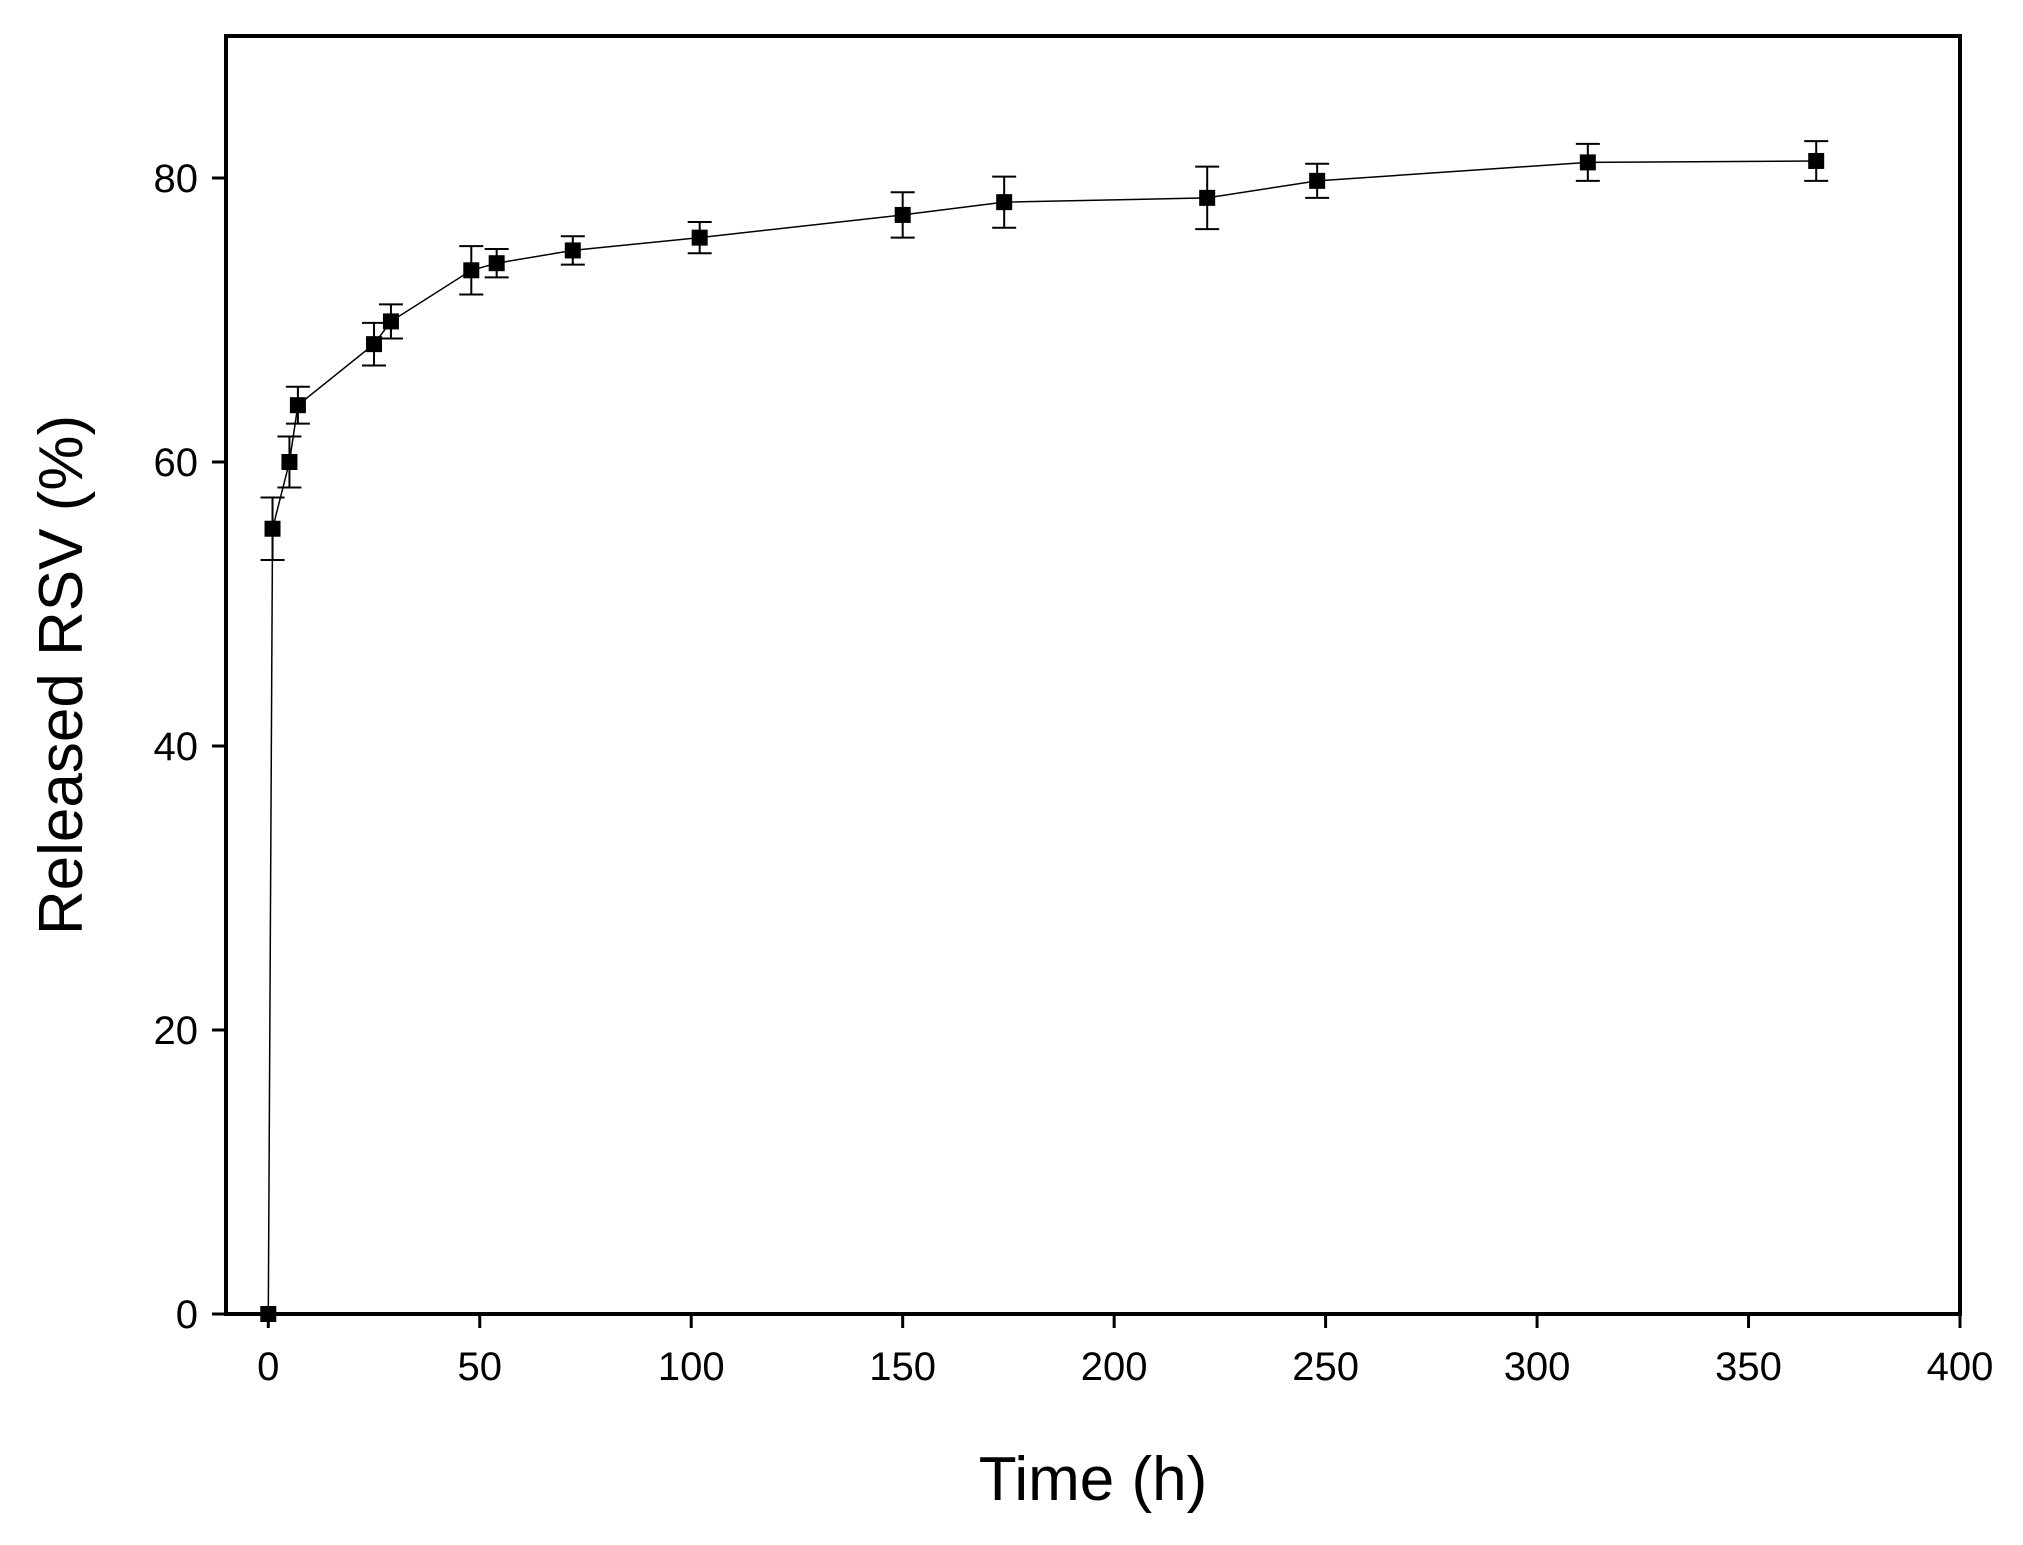 This screenshot has height=1545, width=2023. What do you see at coordinates (1325, 1367) in the screenshot?
I see `x-tick-label: 250` at bounding box center [1325, 1367].